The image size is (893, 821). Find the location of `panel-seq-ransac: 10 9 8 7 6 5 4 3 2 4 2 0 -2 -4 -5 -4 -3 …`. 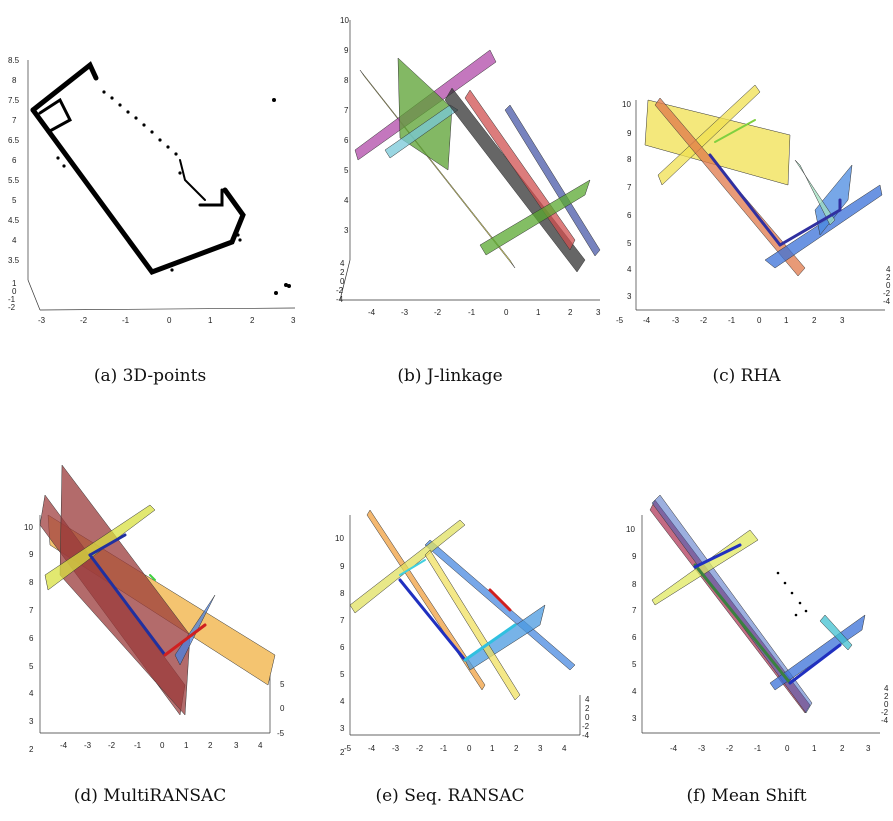

panel-seq-ransac: 10 9 8 7 6 5 4 3 2 4 2 0 -2 -4 -5 -4 -3 … is located at coordinates (450, 606).